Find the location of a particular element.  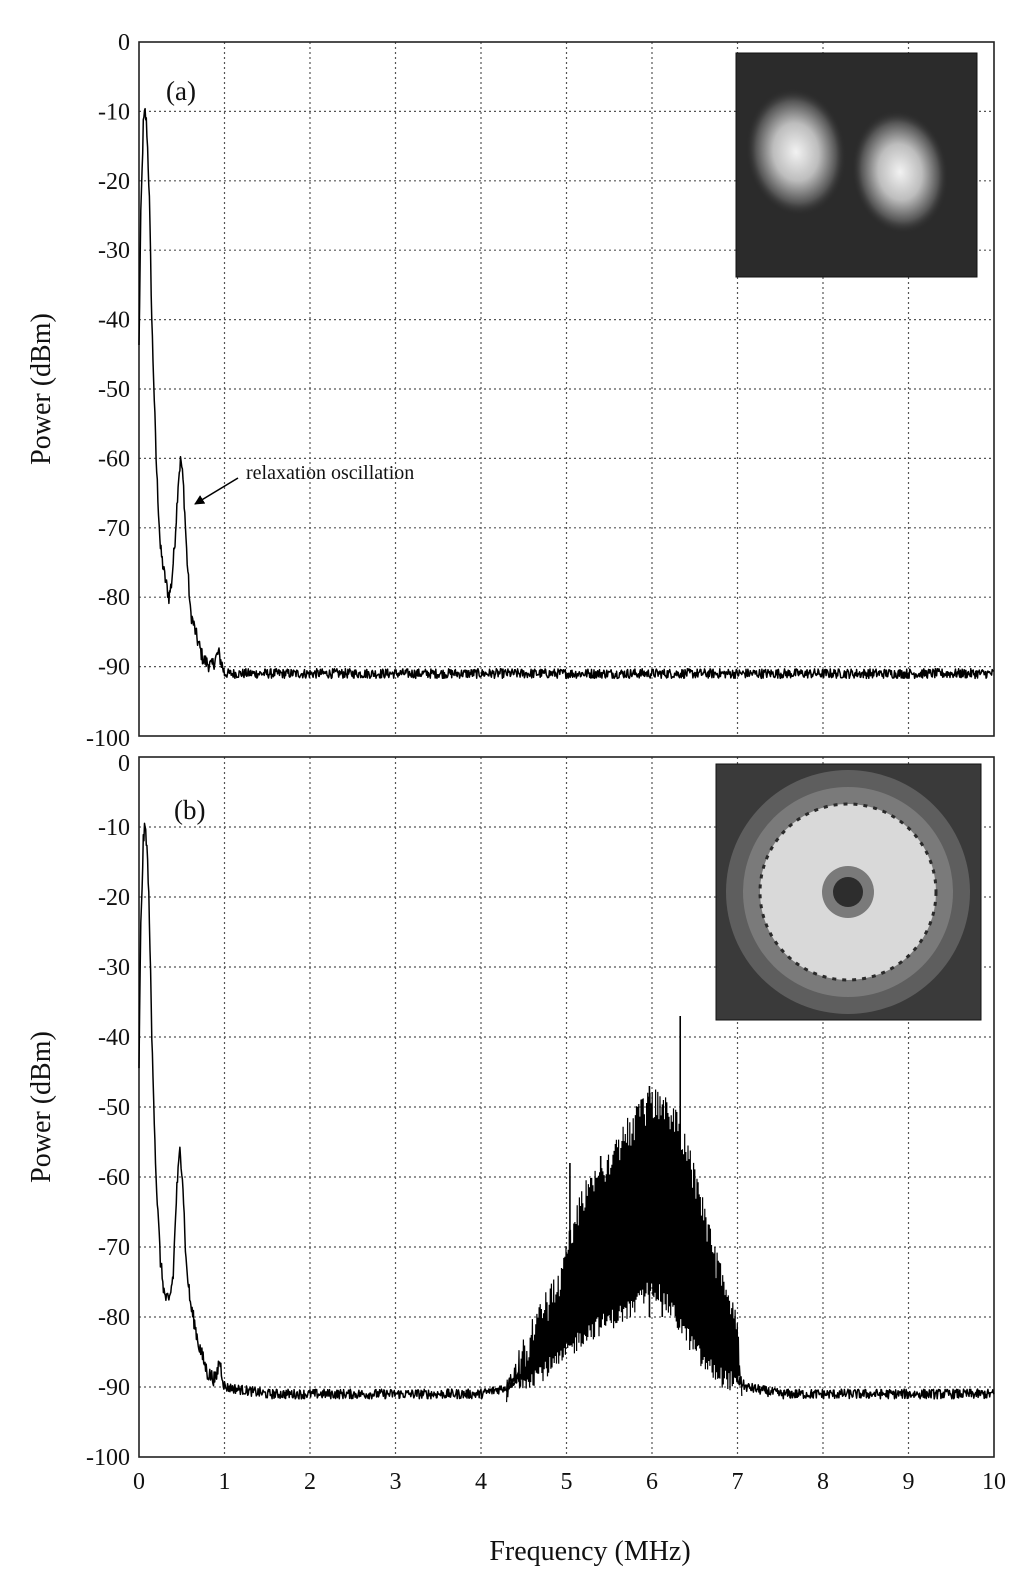

y-tick-labels-b: 0 -10 -20 -30 -40 -50 -60 -70 -80 -90 -100 is located at coordinates (108, 1111).